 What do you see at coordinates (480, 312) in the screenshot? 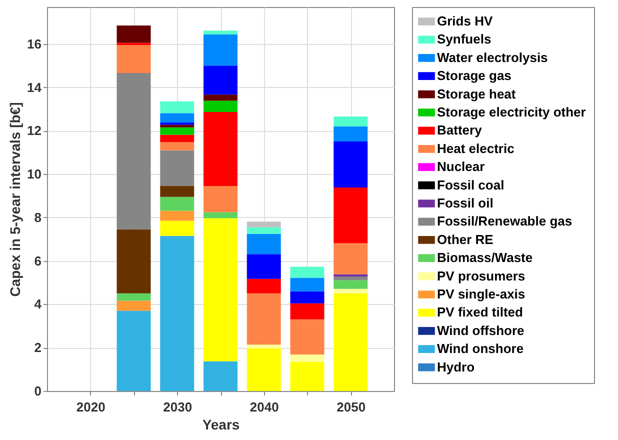
I see `legend-label: PV fixed tilted` at bounding box center [480, 312].